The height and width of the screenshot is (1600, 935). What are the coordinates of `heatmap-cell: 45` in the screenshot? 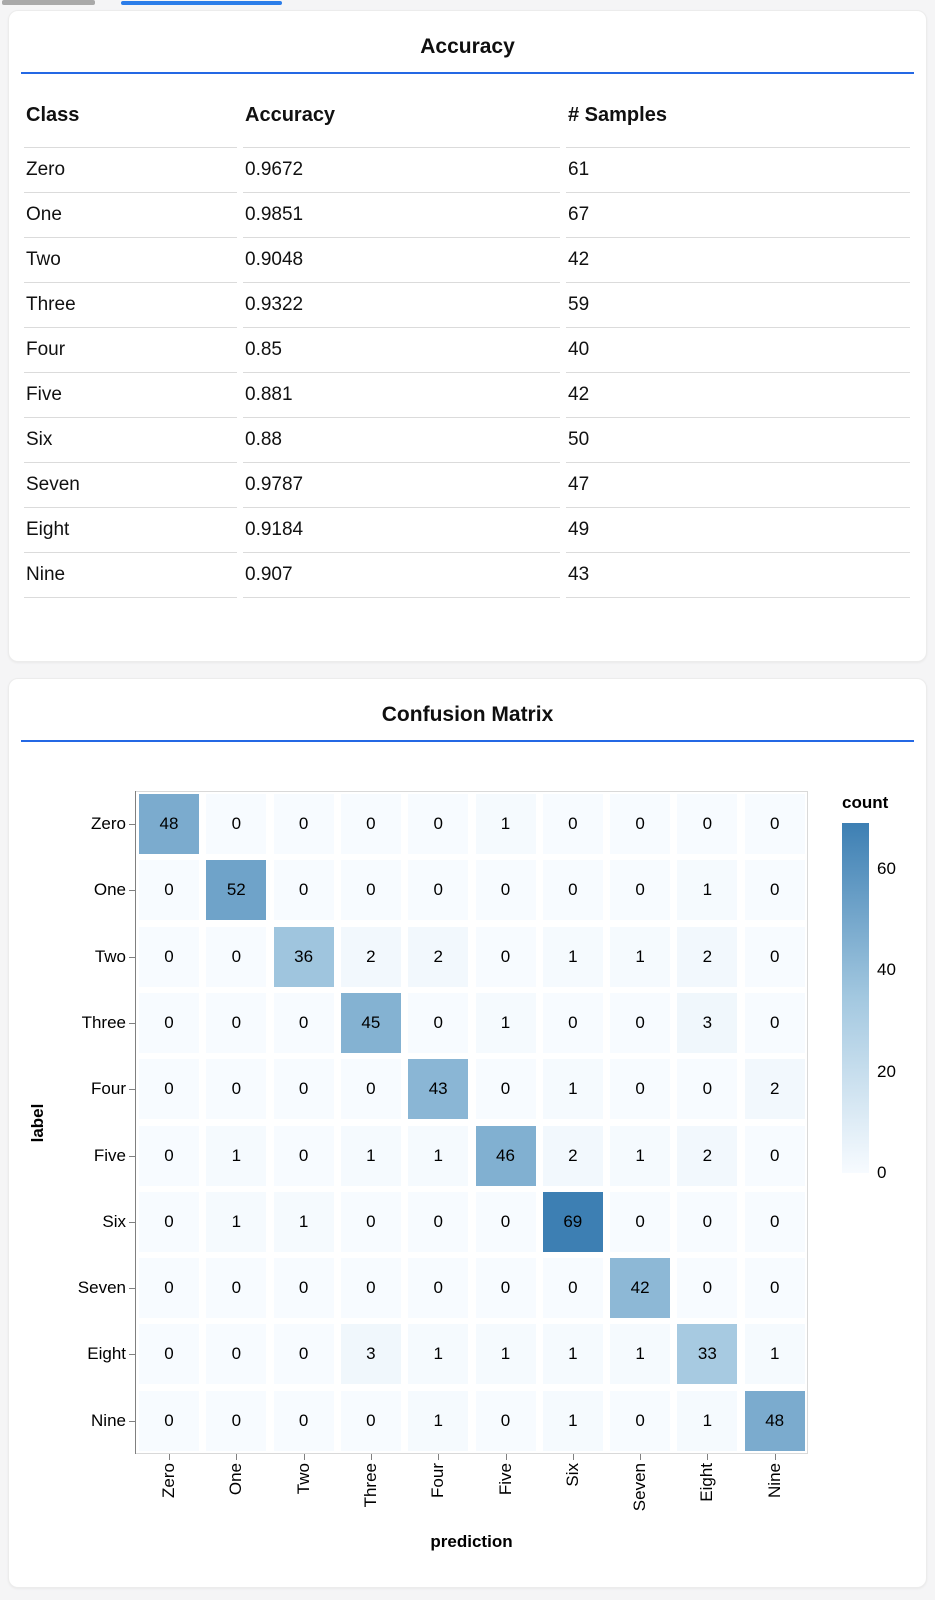 It's located at (370, 1022).